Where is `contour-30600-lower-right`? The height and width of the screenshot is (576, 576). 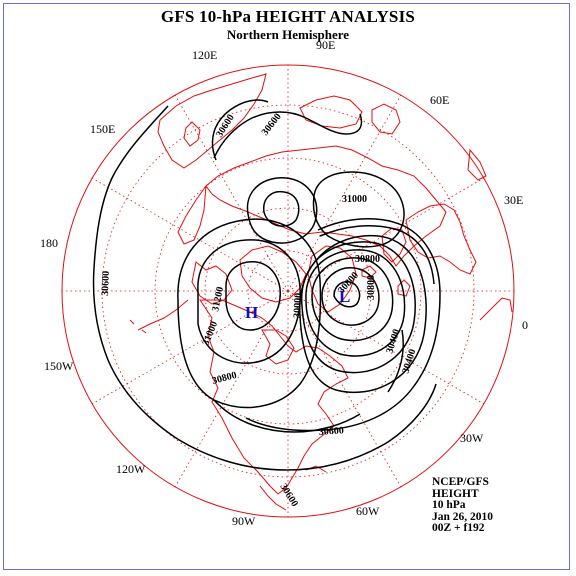 contour-30600-lower-right is located at coordinates (395, 361).